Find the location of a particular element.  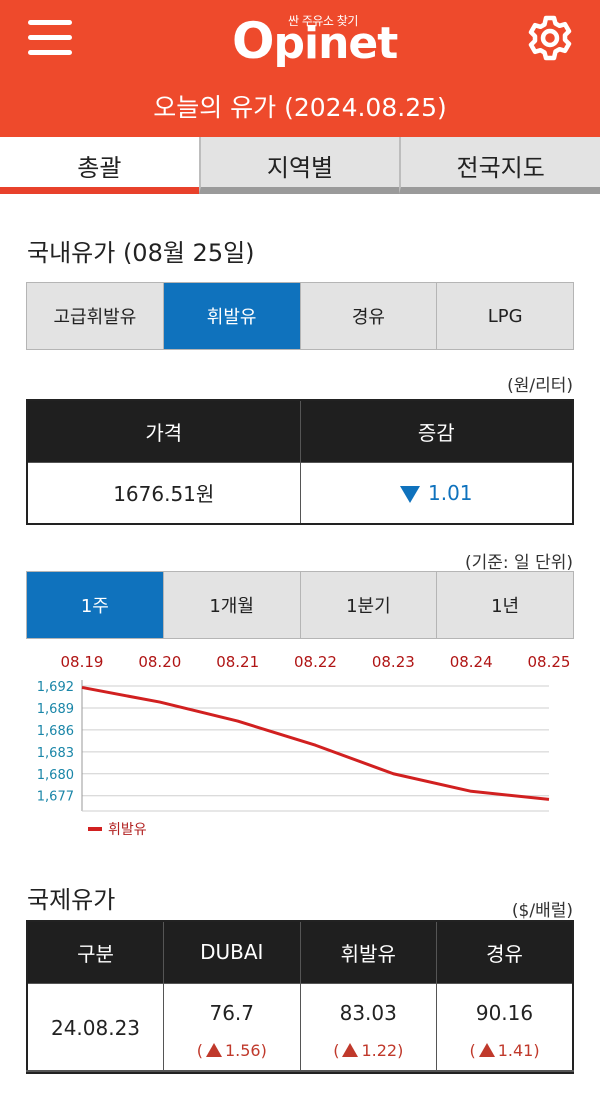

y-tick-label: 1,686 is located at coordinates (55, 731).